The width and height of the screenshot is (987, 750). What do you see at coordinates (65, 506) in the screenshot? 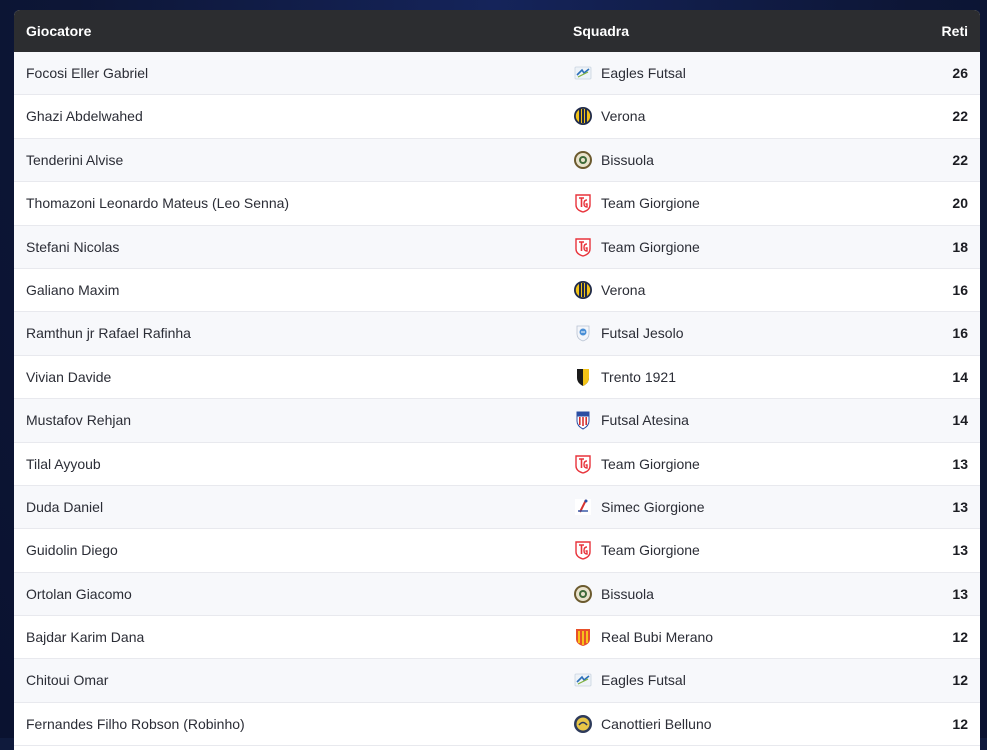
I see `player-name: Duda Daniel` at bounding box center [65, 506].